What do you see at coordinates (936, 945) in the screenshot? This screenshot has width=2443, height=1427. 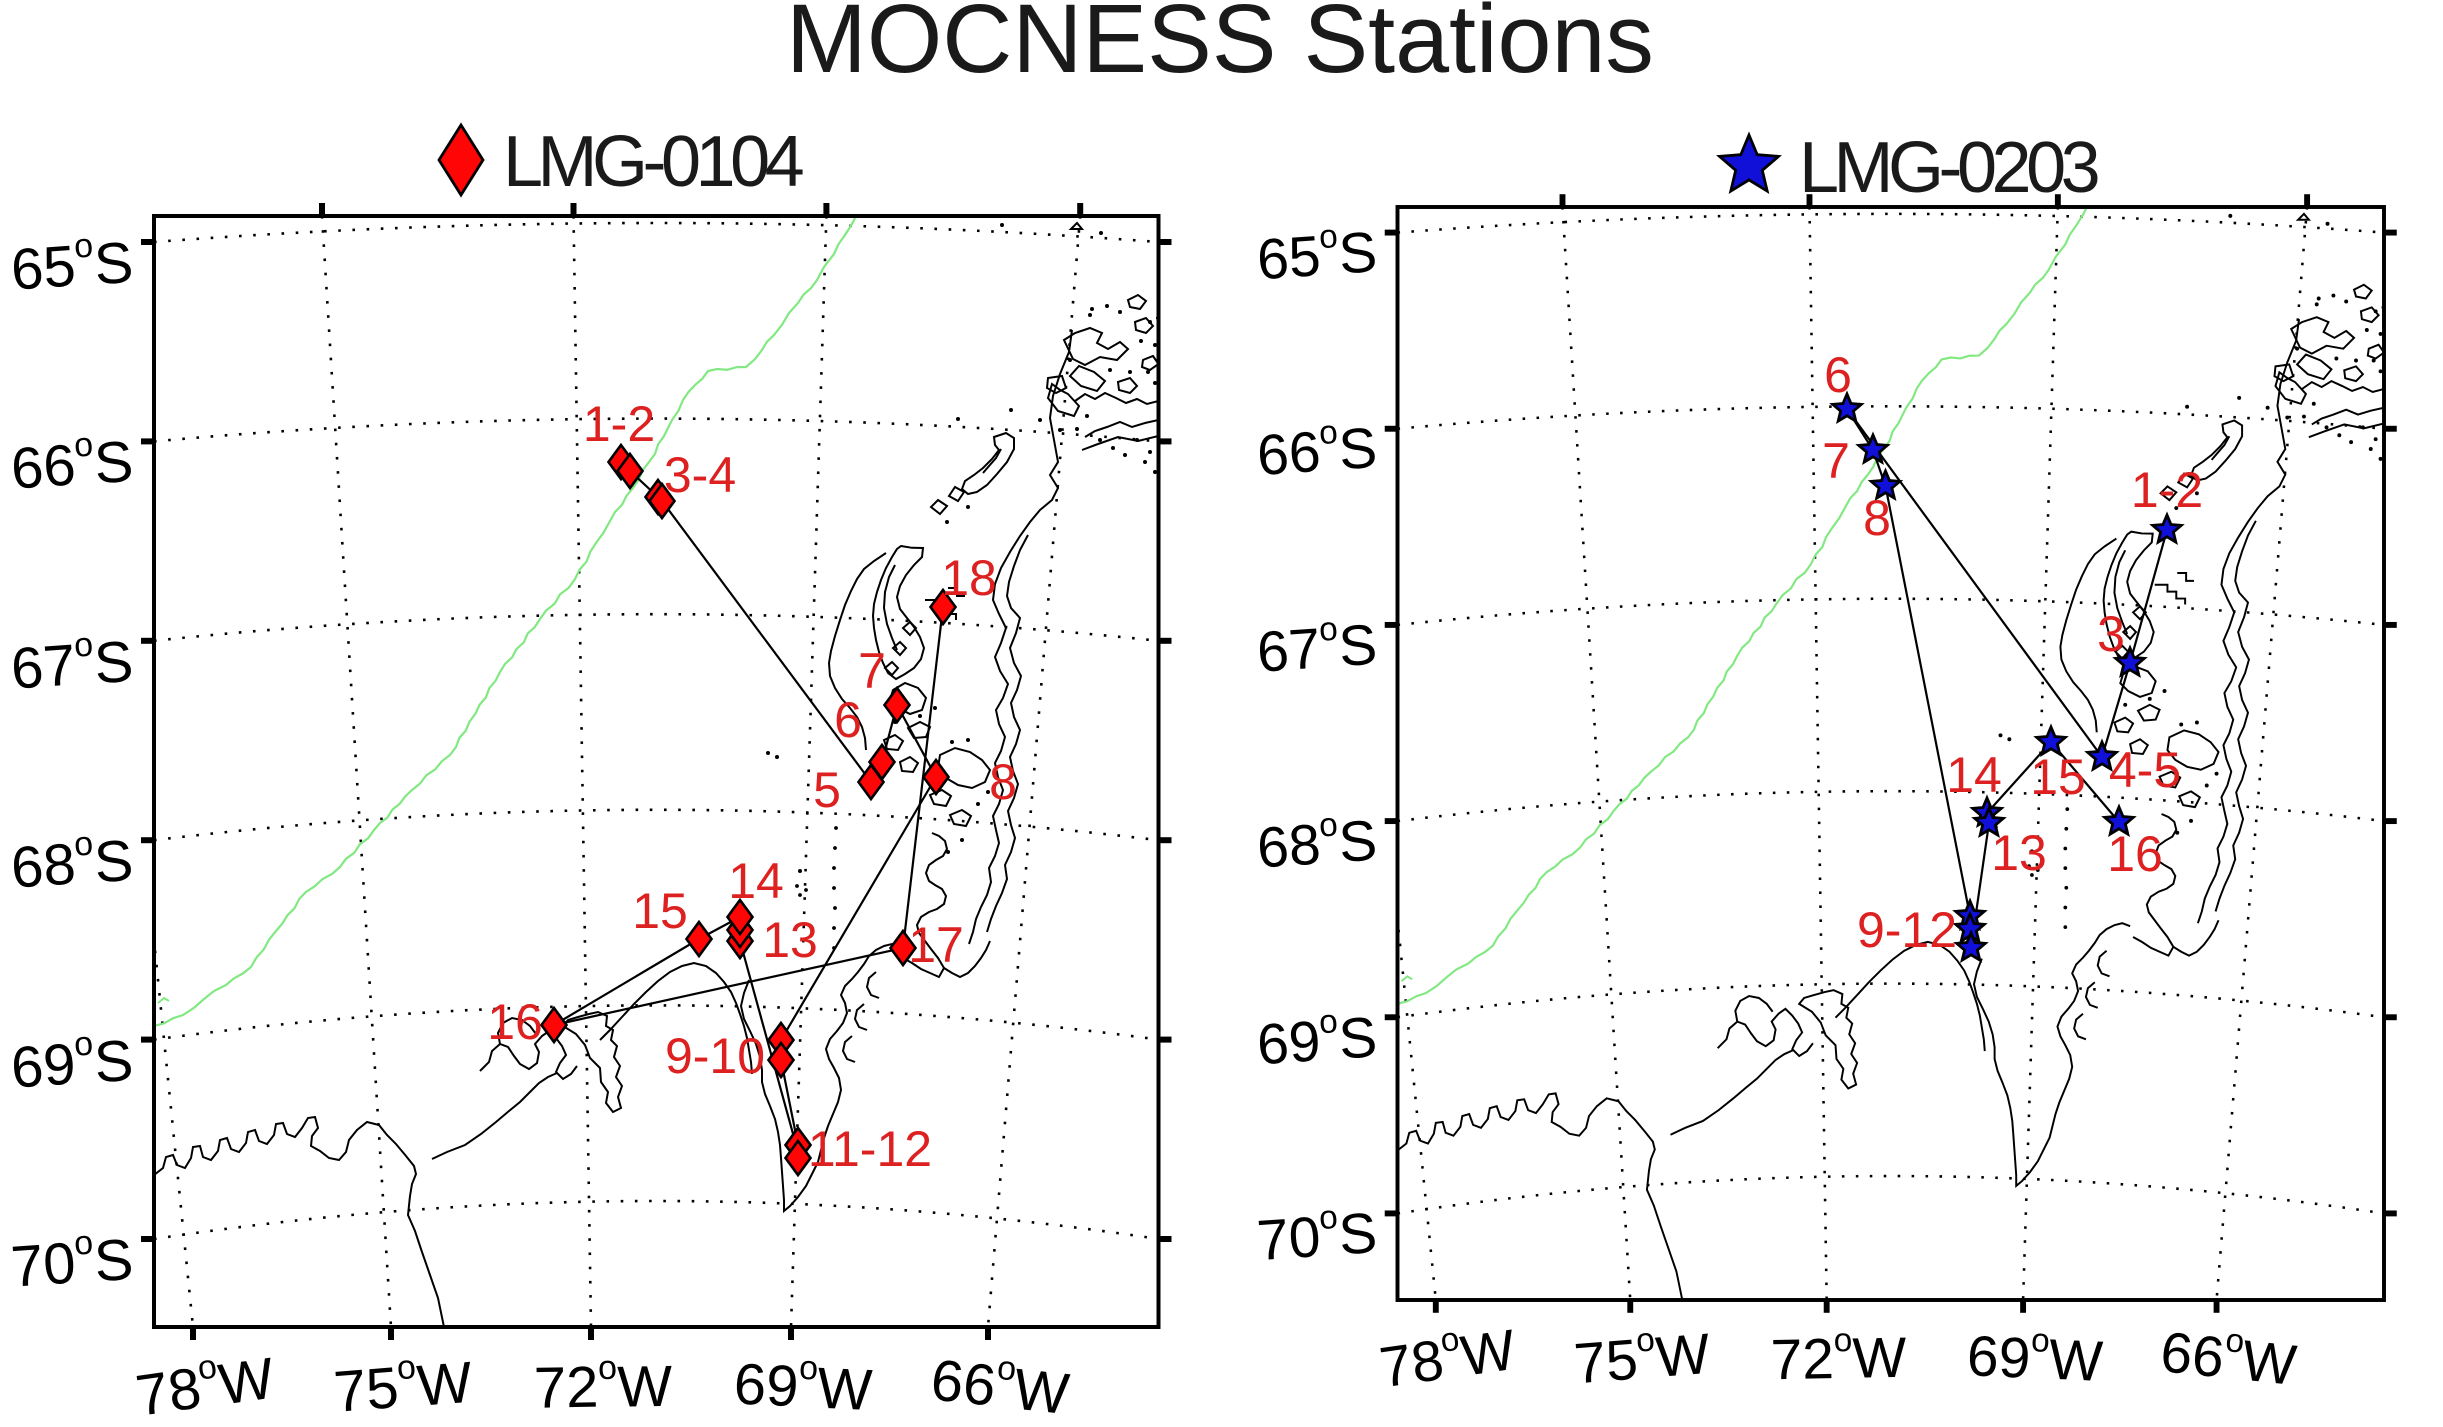 I see `svg-text: 17` at bounding box center [936, 945].